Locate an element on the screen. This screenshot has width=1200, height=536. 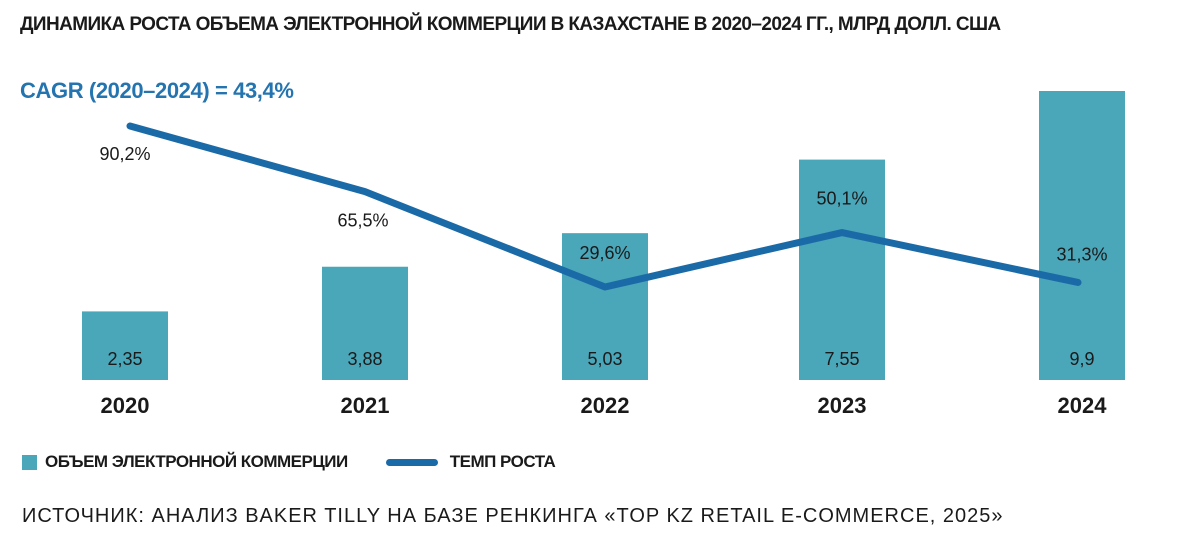
x-tick-label-2023: 2023 is located at coordinates (842, 405).